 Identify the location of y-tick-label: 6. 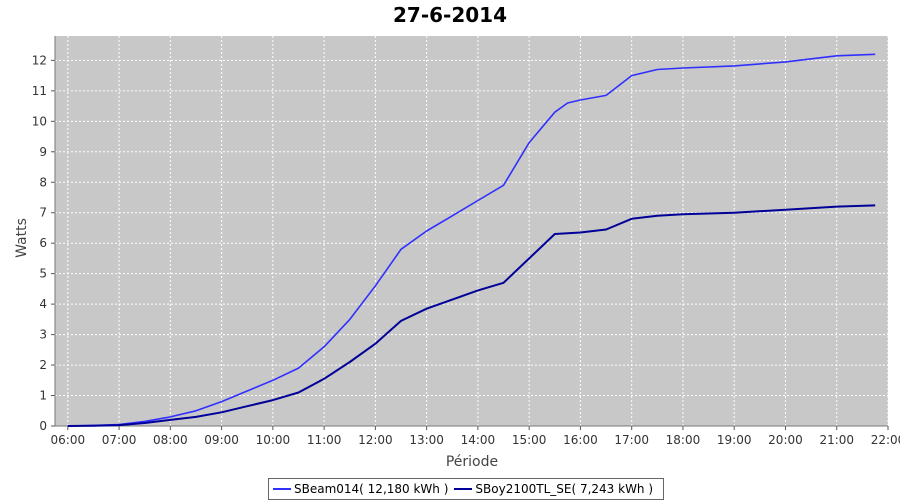
(43, 243).